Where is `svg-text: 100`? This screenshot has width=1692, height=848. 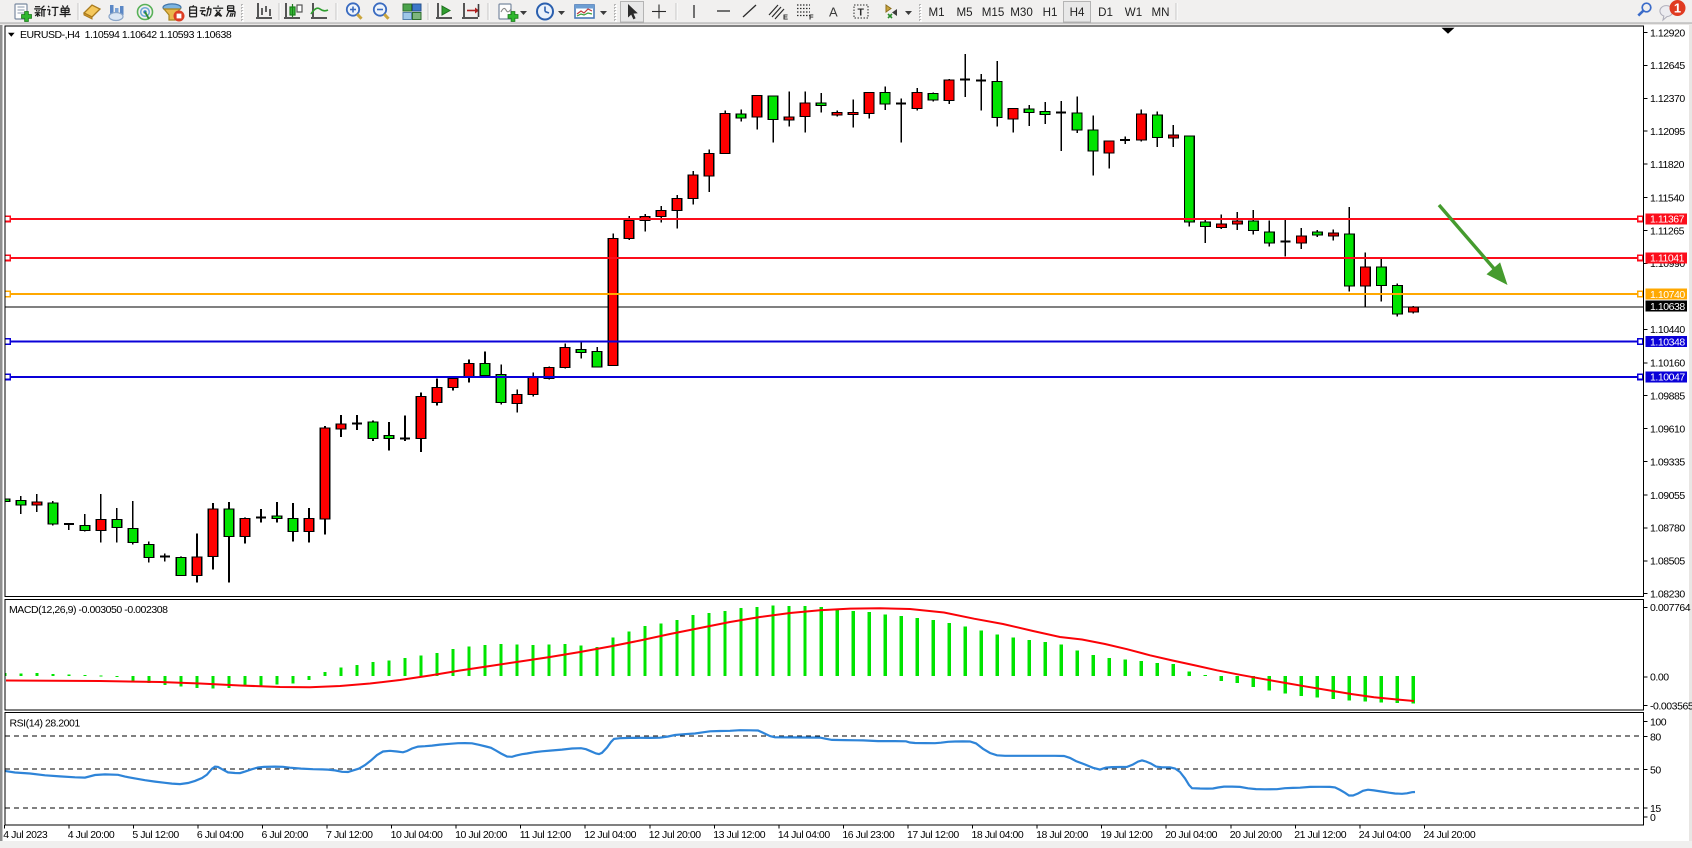 svg-text: 100 is located at coordinates (1658, 722).